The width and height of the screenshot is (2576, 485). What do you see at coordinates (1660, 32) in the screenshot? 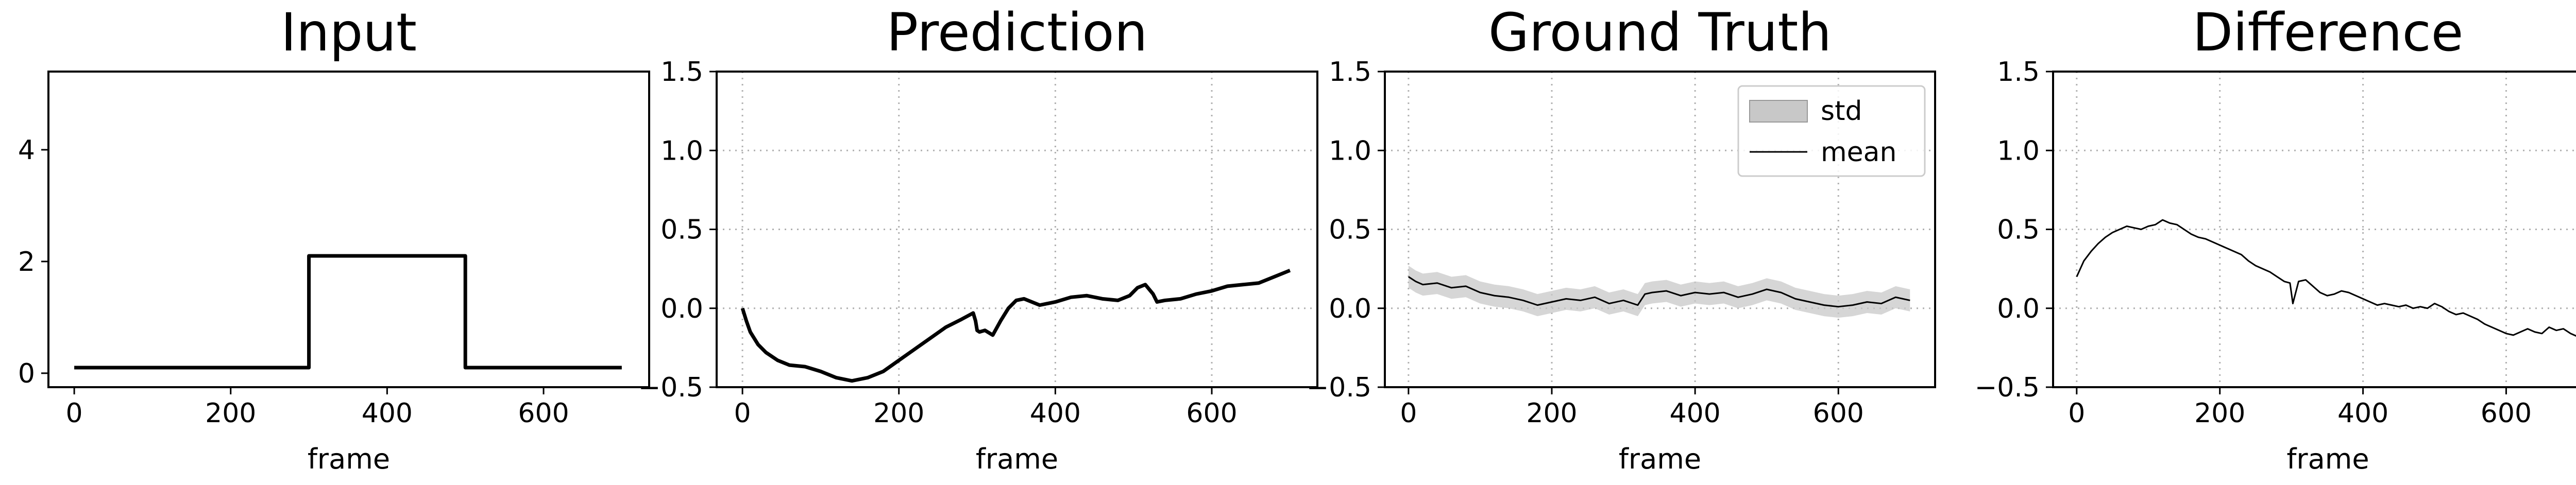
I see `chart-title: Ground Truth` at bounding box center [1660, 32].